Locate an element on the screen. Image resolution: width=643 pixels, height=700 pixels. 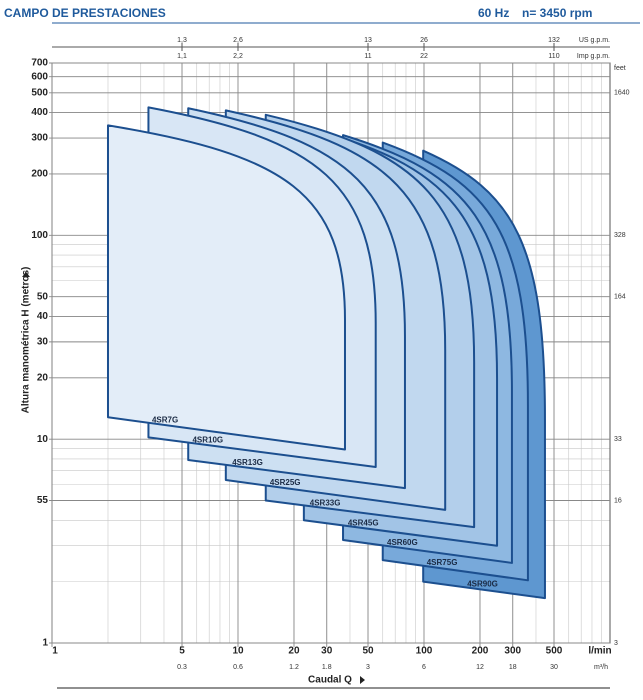
y-tick-label: 400 is located at coordinates (39, 112).